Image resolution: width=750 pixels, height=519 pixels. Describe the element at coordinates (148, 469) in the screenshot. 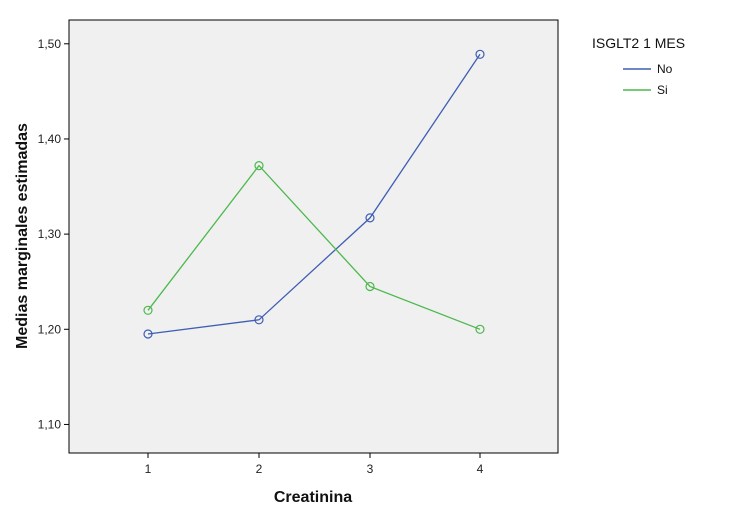

I see `x-tick-label: 1` at that location.